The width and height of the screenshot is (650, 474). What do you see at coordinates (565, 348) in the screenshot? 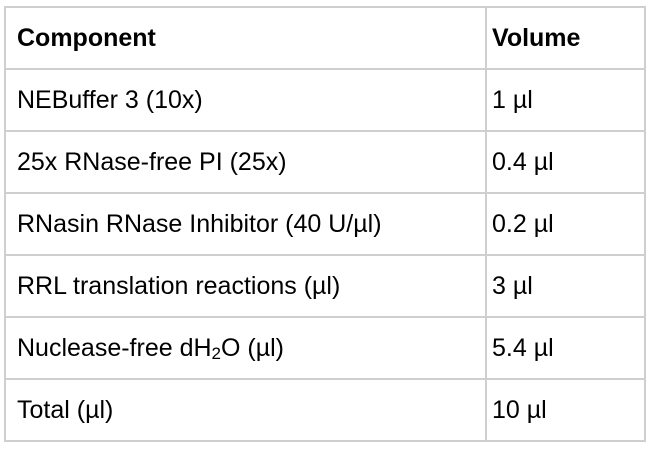
I see `volume-cell: 5.4 µl` at bounding box center [565, 348].